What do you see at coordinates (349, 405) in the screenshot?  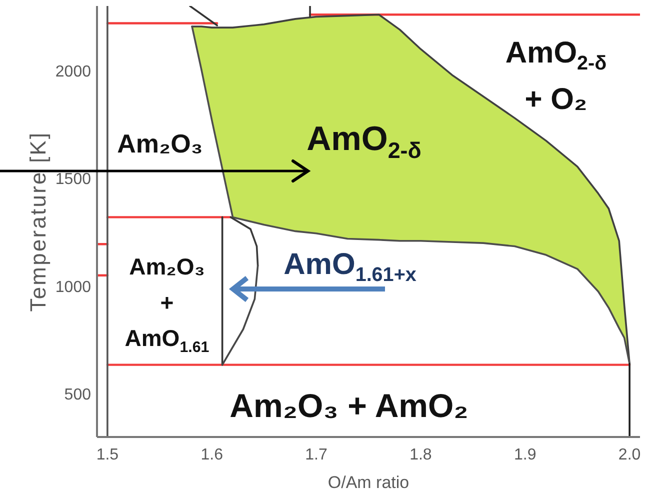 I see `annotation: Am₂O₃ + AmO₂` at bounding box center [349, 405].